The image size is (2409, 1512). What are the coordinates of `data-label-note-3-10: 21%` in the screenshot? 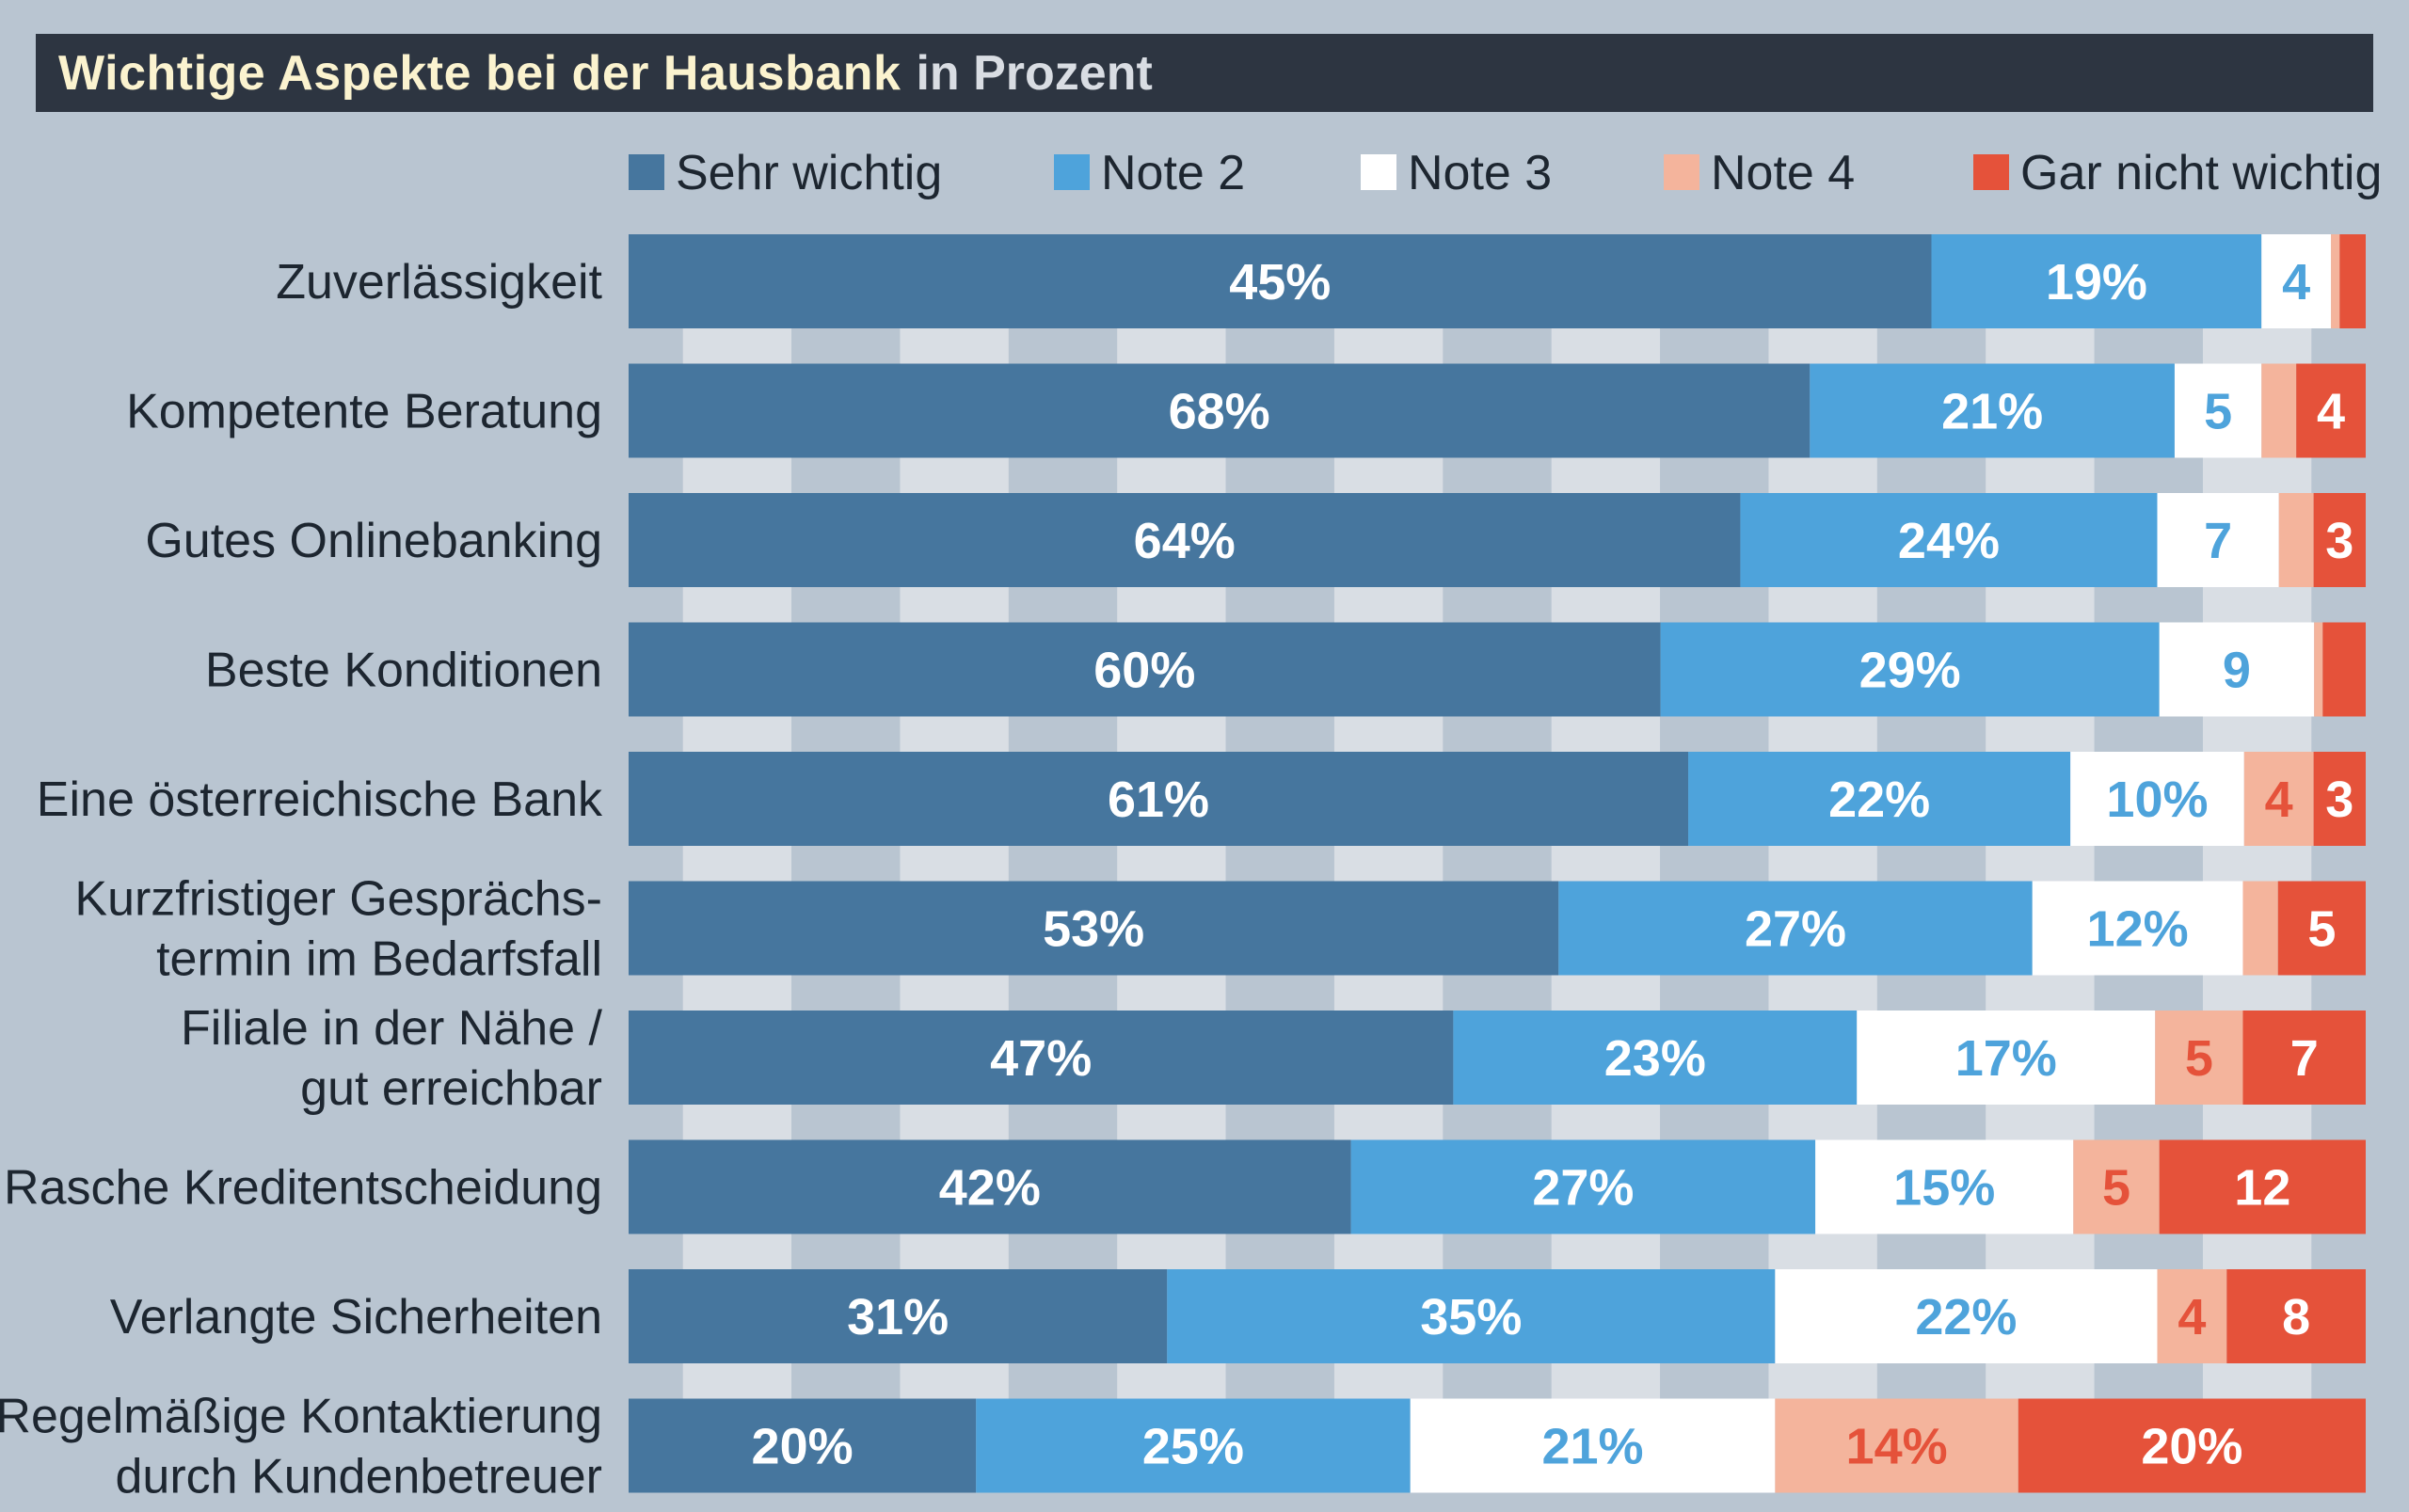 It's located at (1592, 1447).